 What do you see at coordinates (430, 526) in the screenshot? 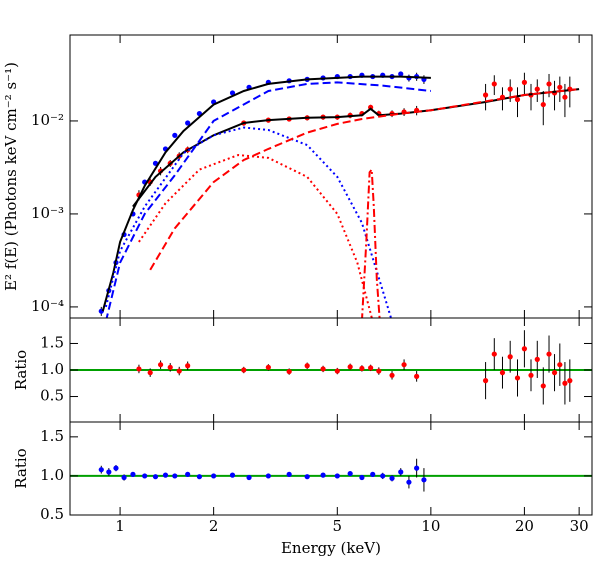
I see `x-tick-label: 10` at bounding box center [430, 526].